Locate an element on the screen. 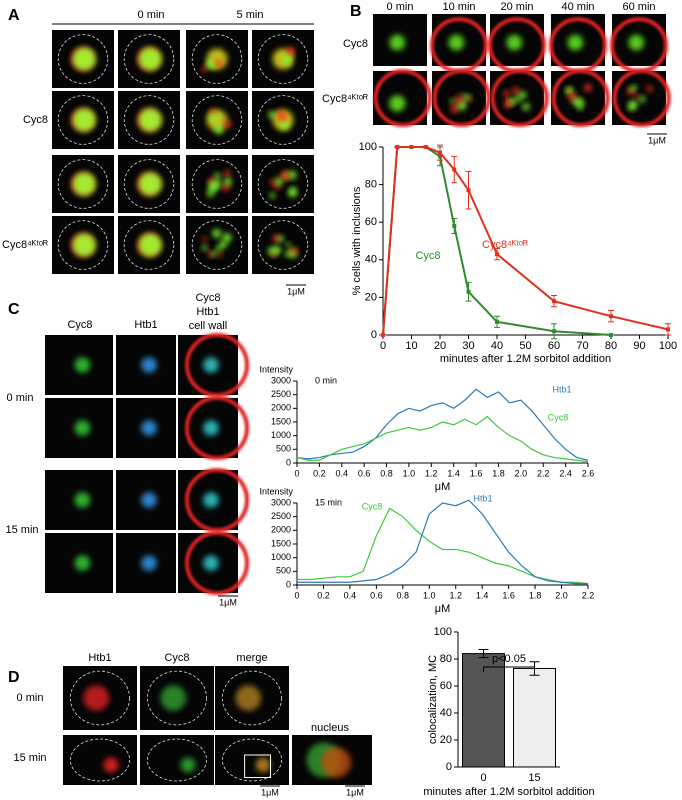 The image size is (682, 800). label: Htb1 is located at coordinates (145, 325).